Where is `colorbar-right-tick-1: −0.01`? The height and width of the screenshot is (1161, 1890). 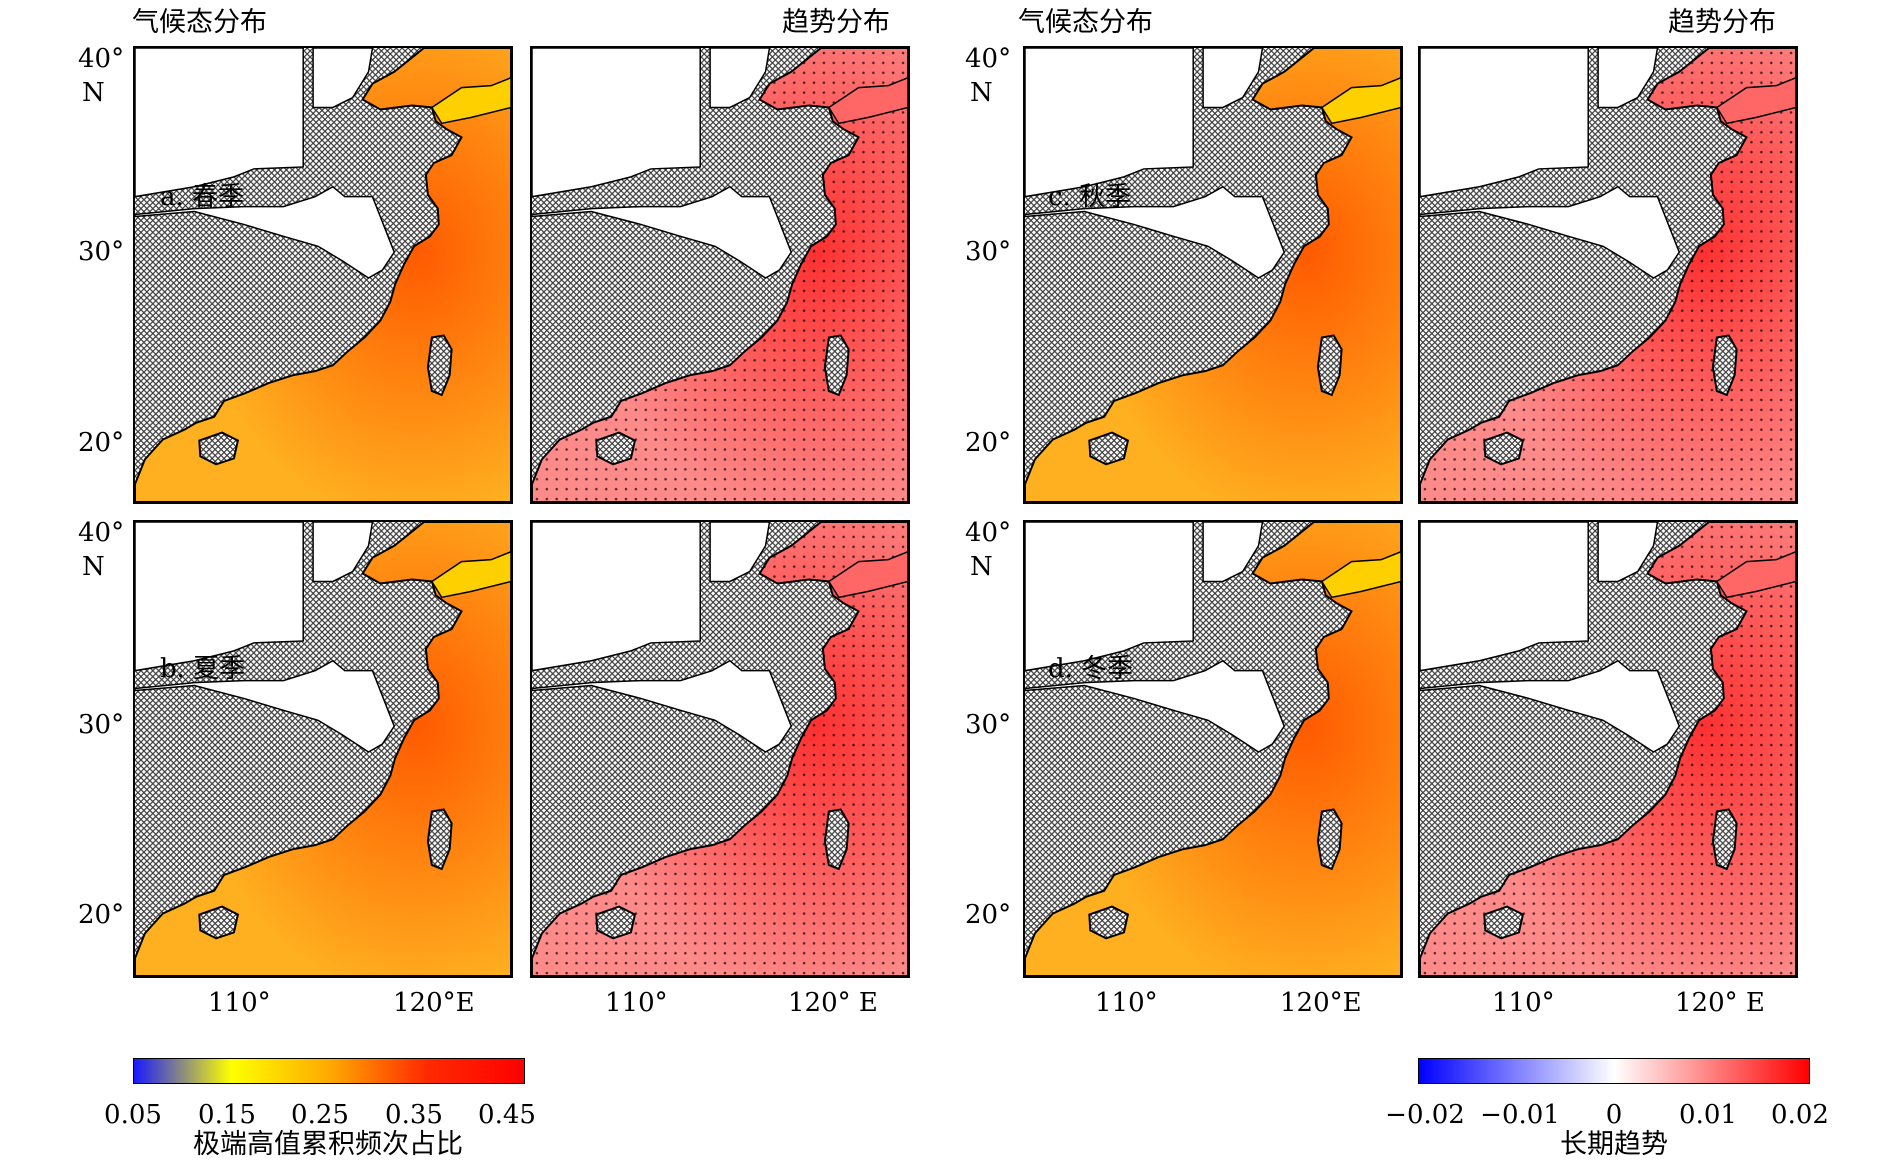 colorbar-right-tick-1: −0.01 is located at coordinates (1520, 1115).